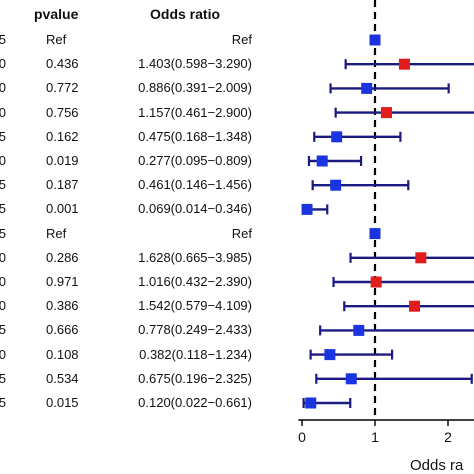 This screenshot has height=474, width=474. What do you see at coordinates (185, 14) in the screenshot?
I see `odds-ratio-header: Odds ratio` at bounding box center [185, 14].